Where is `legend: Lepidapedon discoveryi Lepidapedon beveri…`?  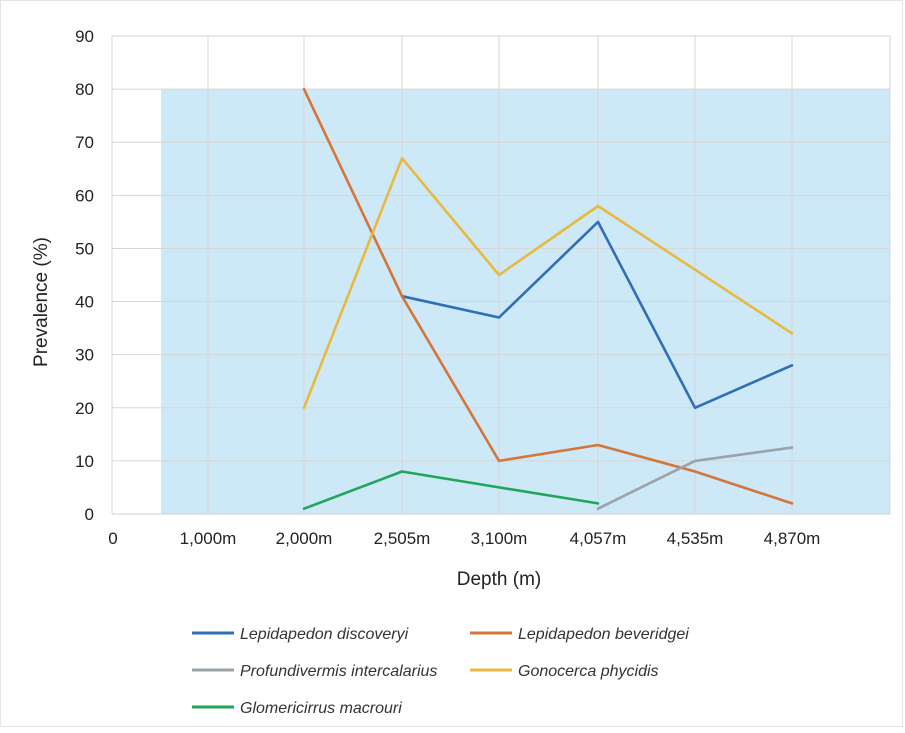
legend: Lepidapedon discoveryi Lepidapedon beveri… is located at coordinates (440, 671).